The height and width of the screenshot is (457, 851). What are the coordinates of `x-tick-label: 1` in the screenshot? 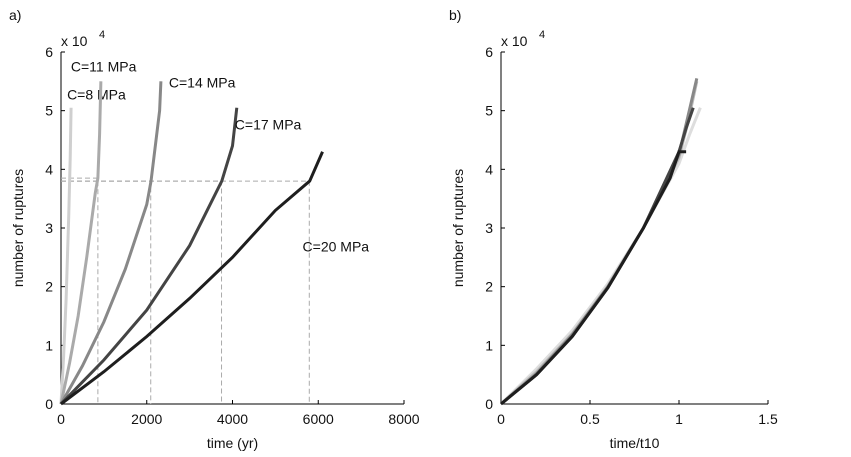 It's located at (679, 419).